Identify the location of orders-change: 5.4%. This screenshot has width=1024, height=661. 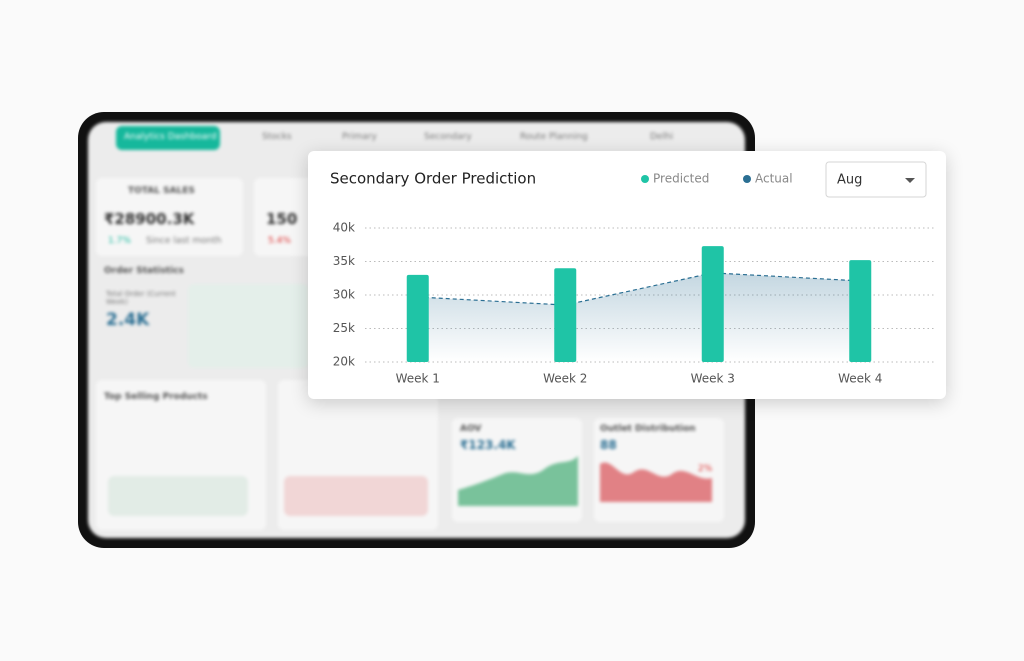
(279, 241).